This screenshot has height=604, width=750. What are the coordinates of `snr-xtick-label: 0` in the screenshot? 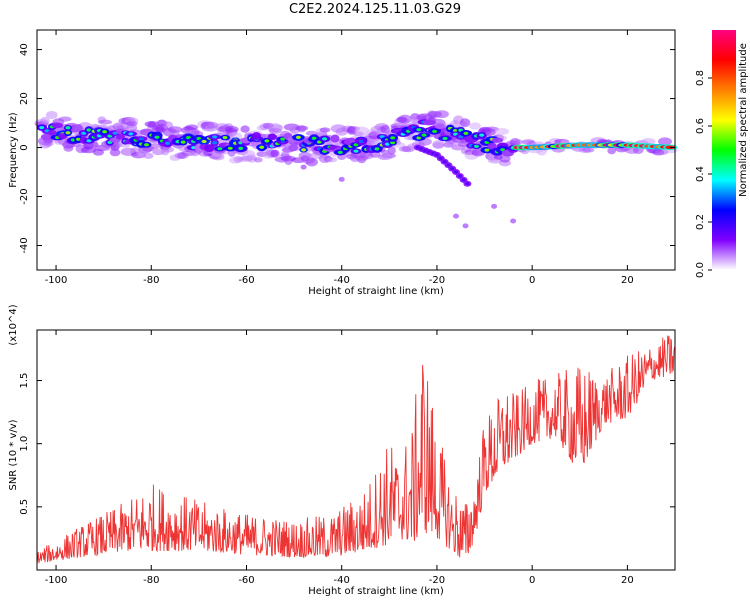 It's located at (532, 580).